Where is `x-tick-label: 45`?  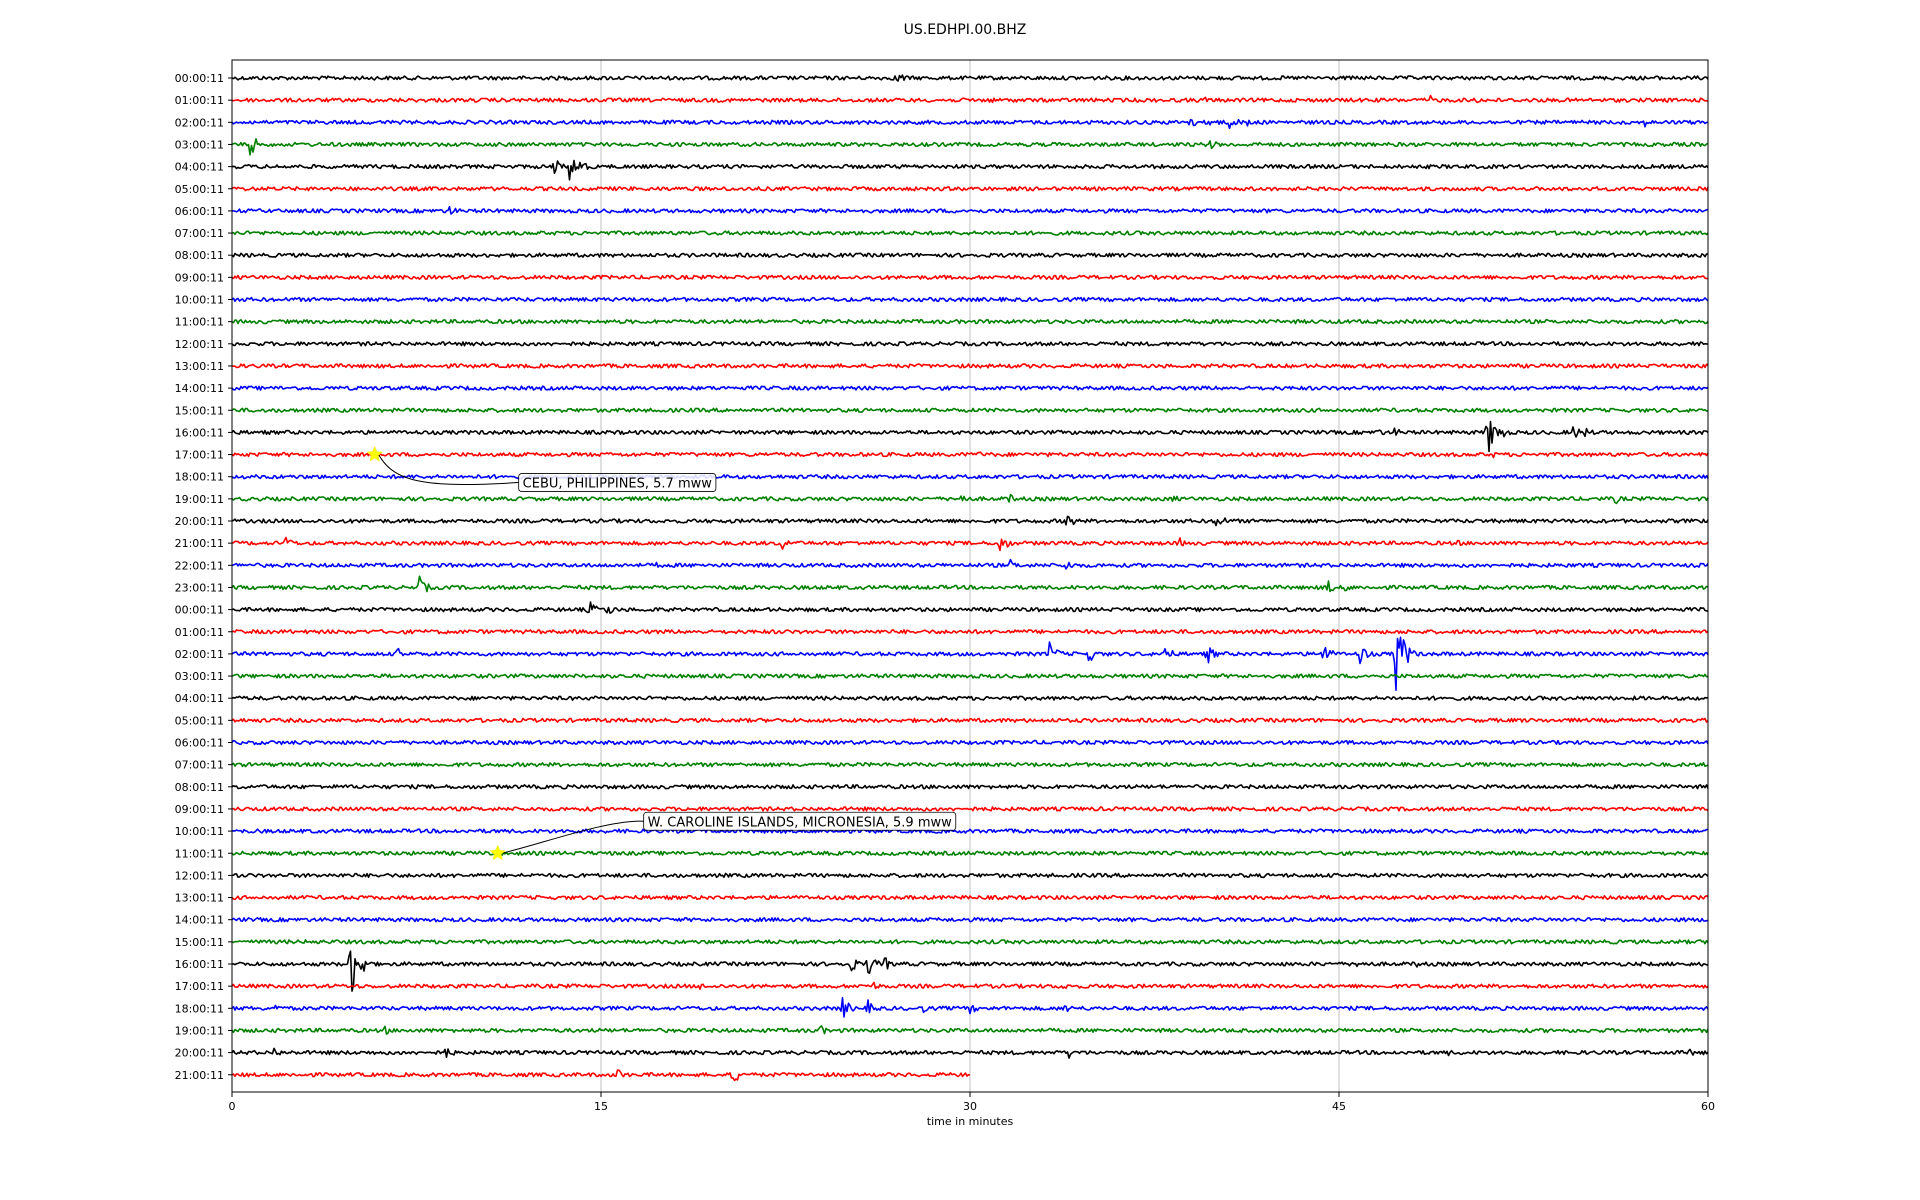 x-tick-label: 45 is located at coordinates (1339, 1106).